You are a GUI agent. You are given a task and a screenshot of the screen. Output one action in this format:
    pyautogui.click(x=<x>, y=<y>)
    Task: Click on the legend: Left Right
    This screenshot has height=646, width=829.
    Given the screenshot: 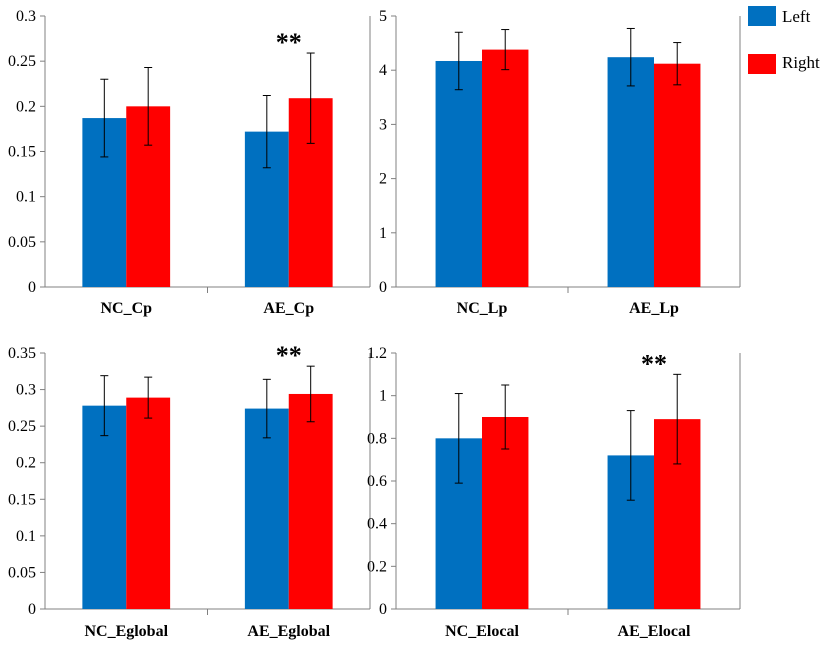 What is the action you would take?
    pyautogui.click(x=784, y=40)
    